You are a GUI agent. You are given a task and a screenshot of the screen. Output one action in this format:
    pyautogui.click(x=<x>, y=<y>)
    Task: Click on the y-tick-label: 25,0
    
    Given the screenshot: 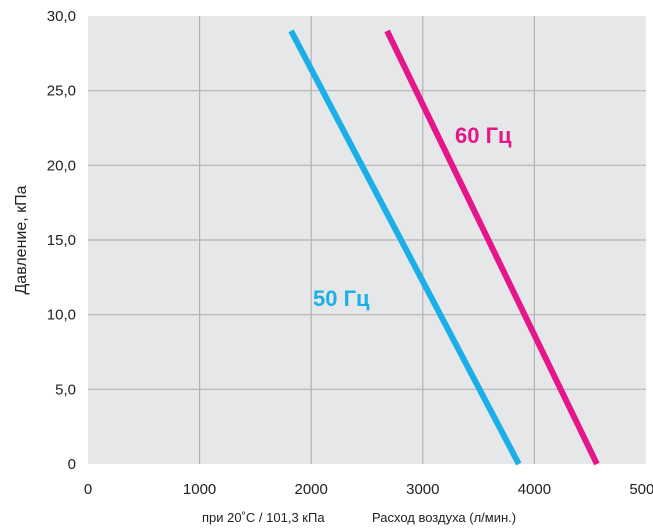 What is the action you would take?
    pyautogui.click(x=61, y=91)
    